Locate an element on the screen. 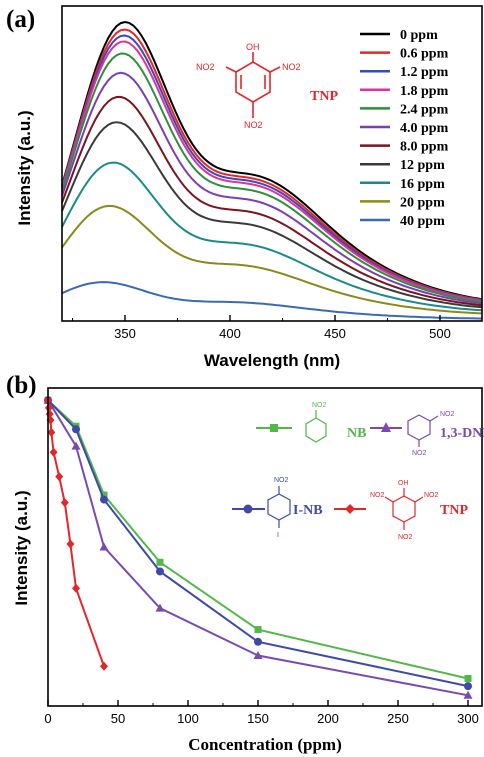 This screenshot has width=484, height=757. nb-no2: NO2 is located at coordinates (319, 405).